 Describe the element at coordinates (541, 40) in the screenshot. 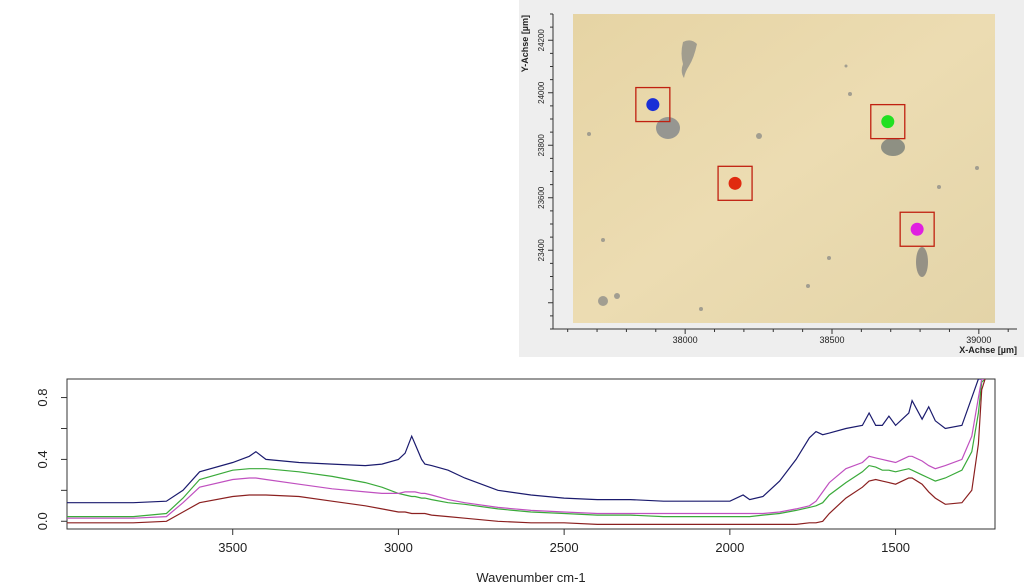

I see `y-tick-label: 24200` at that location.